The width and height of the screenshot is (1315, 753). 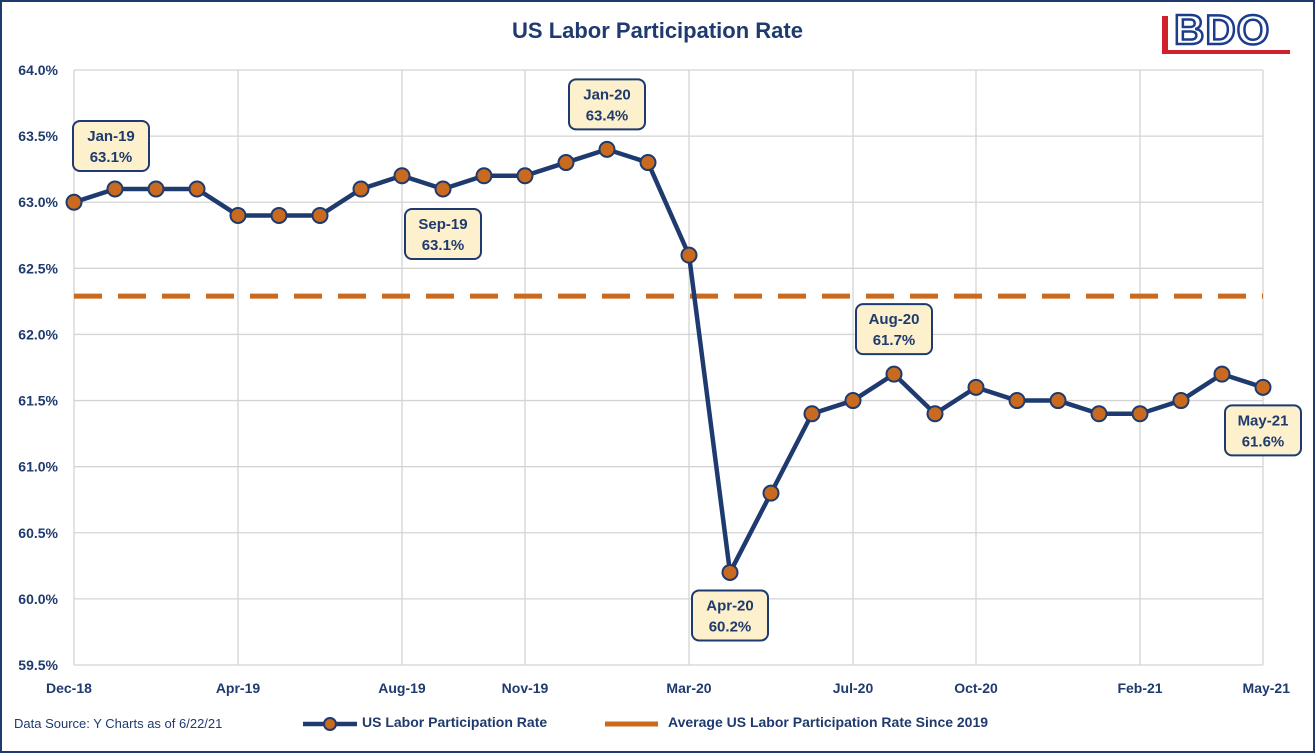 I want to click on legend-label-participation: US Labor Participation Rate, so click(x=455, y=722).